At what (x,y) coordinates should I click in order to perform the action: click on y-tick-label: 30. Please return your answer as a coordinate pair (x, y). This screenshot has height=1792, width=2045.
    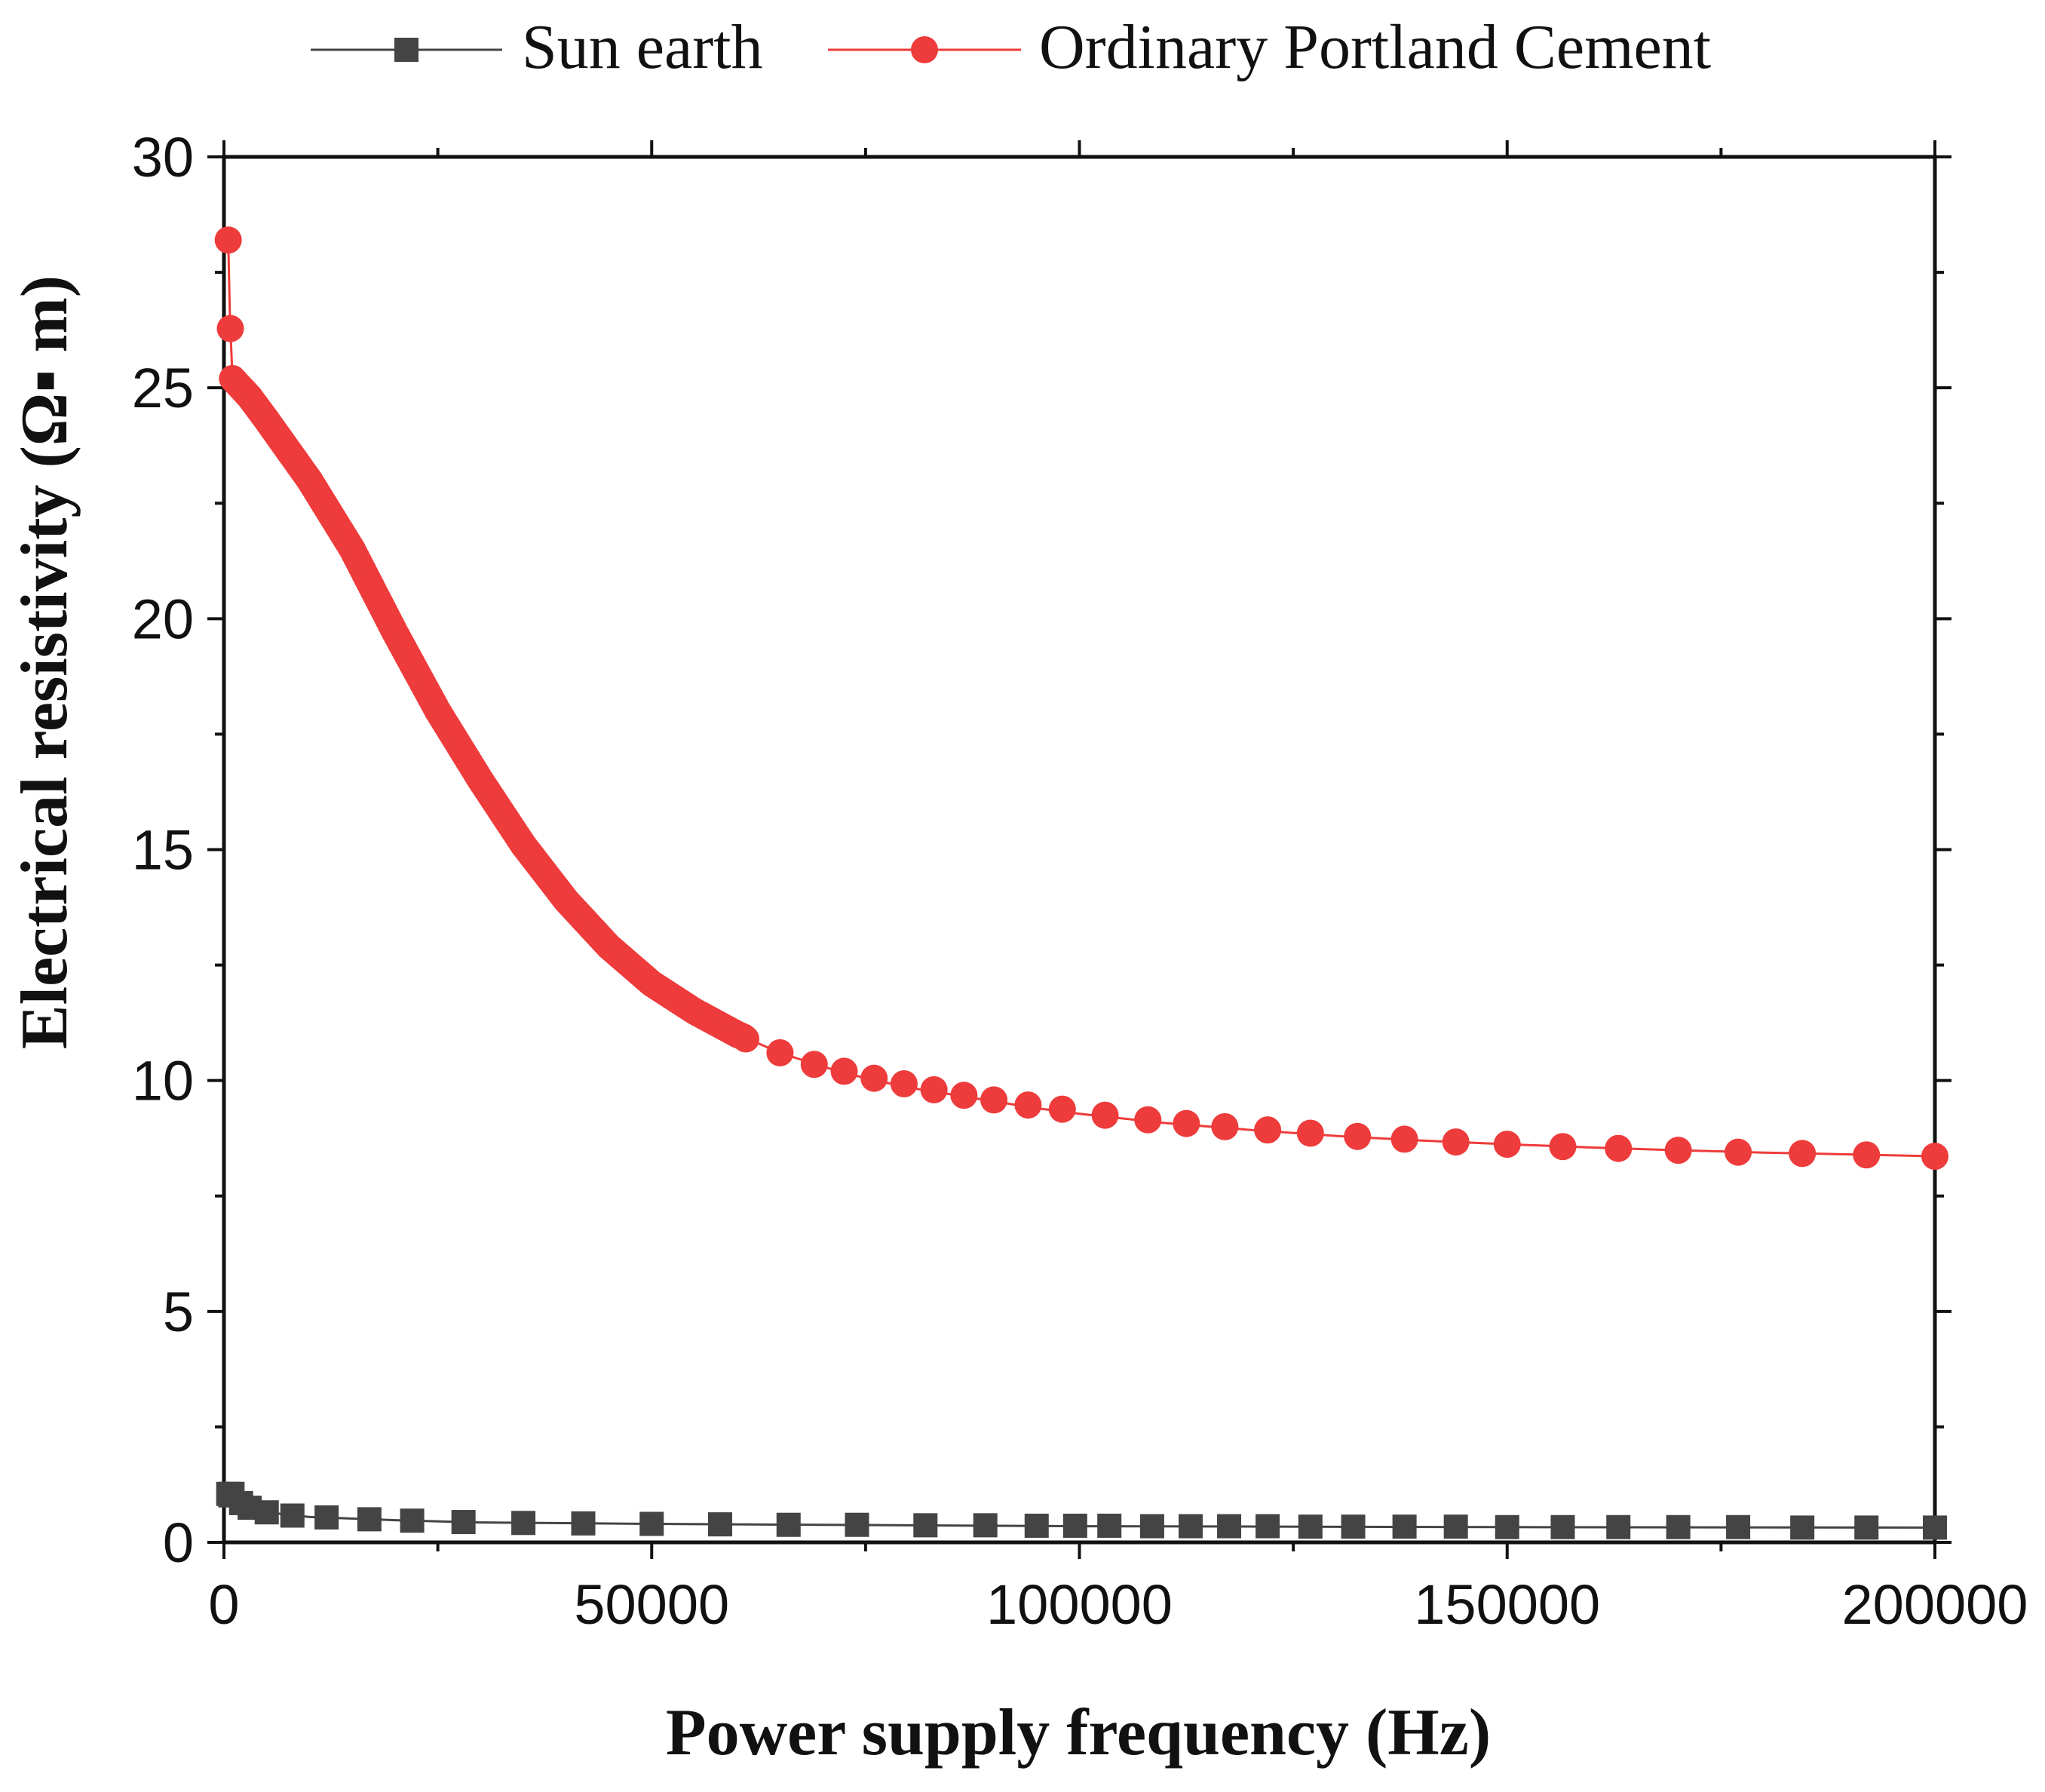
    Looking at the image, I should click on (163, 157).